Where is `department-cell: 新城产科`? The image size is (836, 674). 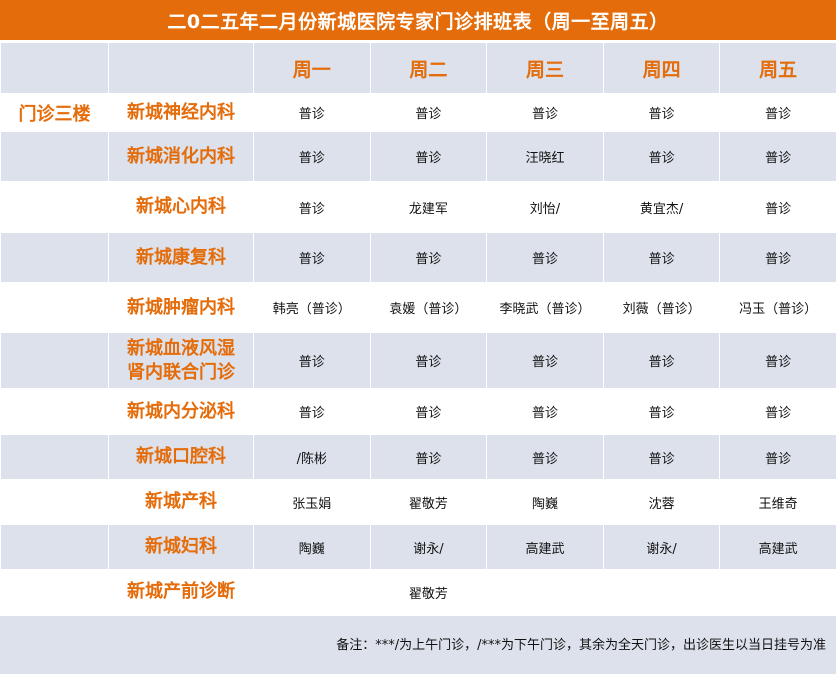 department-cell: 新城产科 is located at coordinates (181, 502).